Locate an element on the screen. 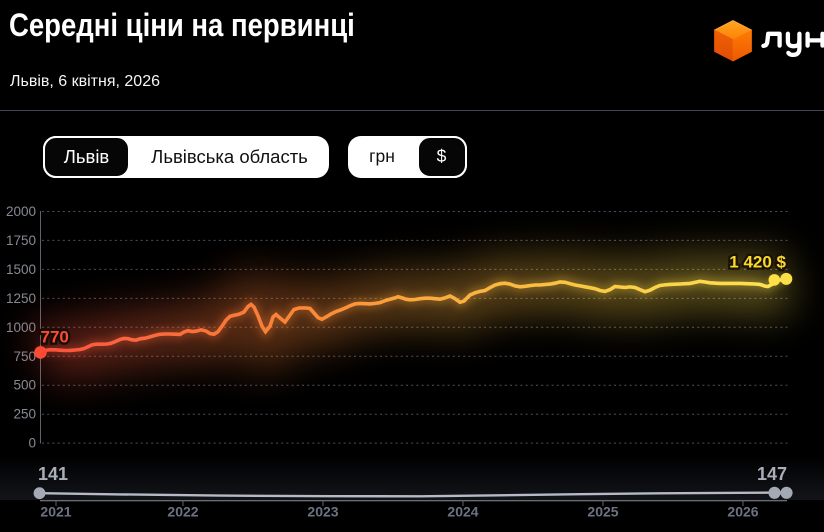 This screenshot has width=824, height=532. svg-text: 147 is located at coordinates (772, 474).